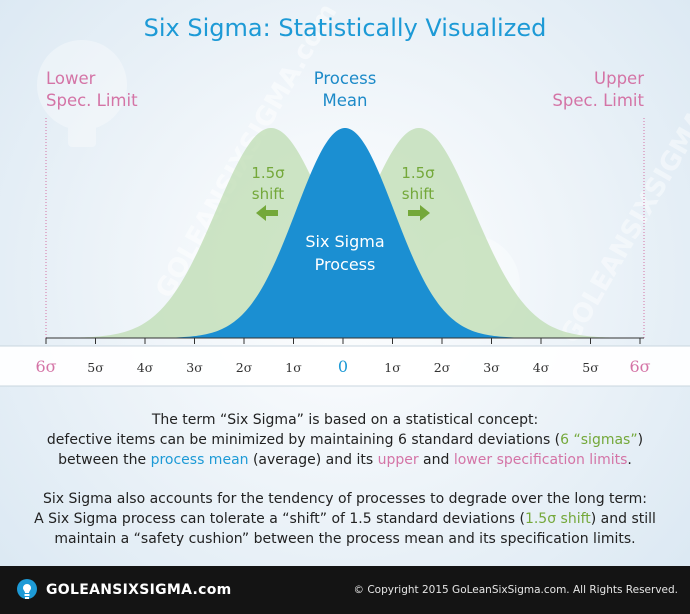  I want to click on left-arrow-icon, so click(267, 213).